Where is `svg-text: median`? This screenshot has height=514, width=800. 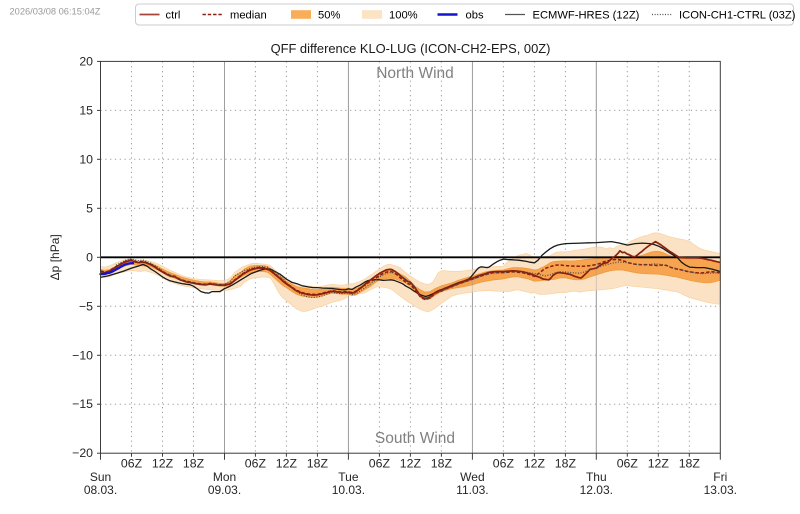 svg-text: median is located at coordinates (248, 16).